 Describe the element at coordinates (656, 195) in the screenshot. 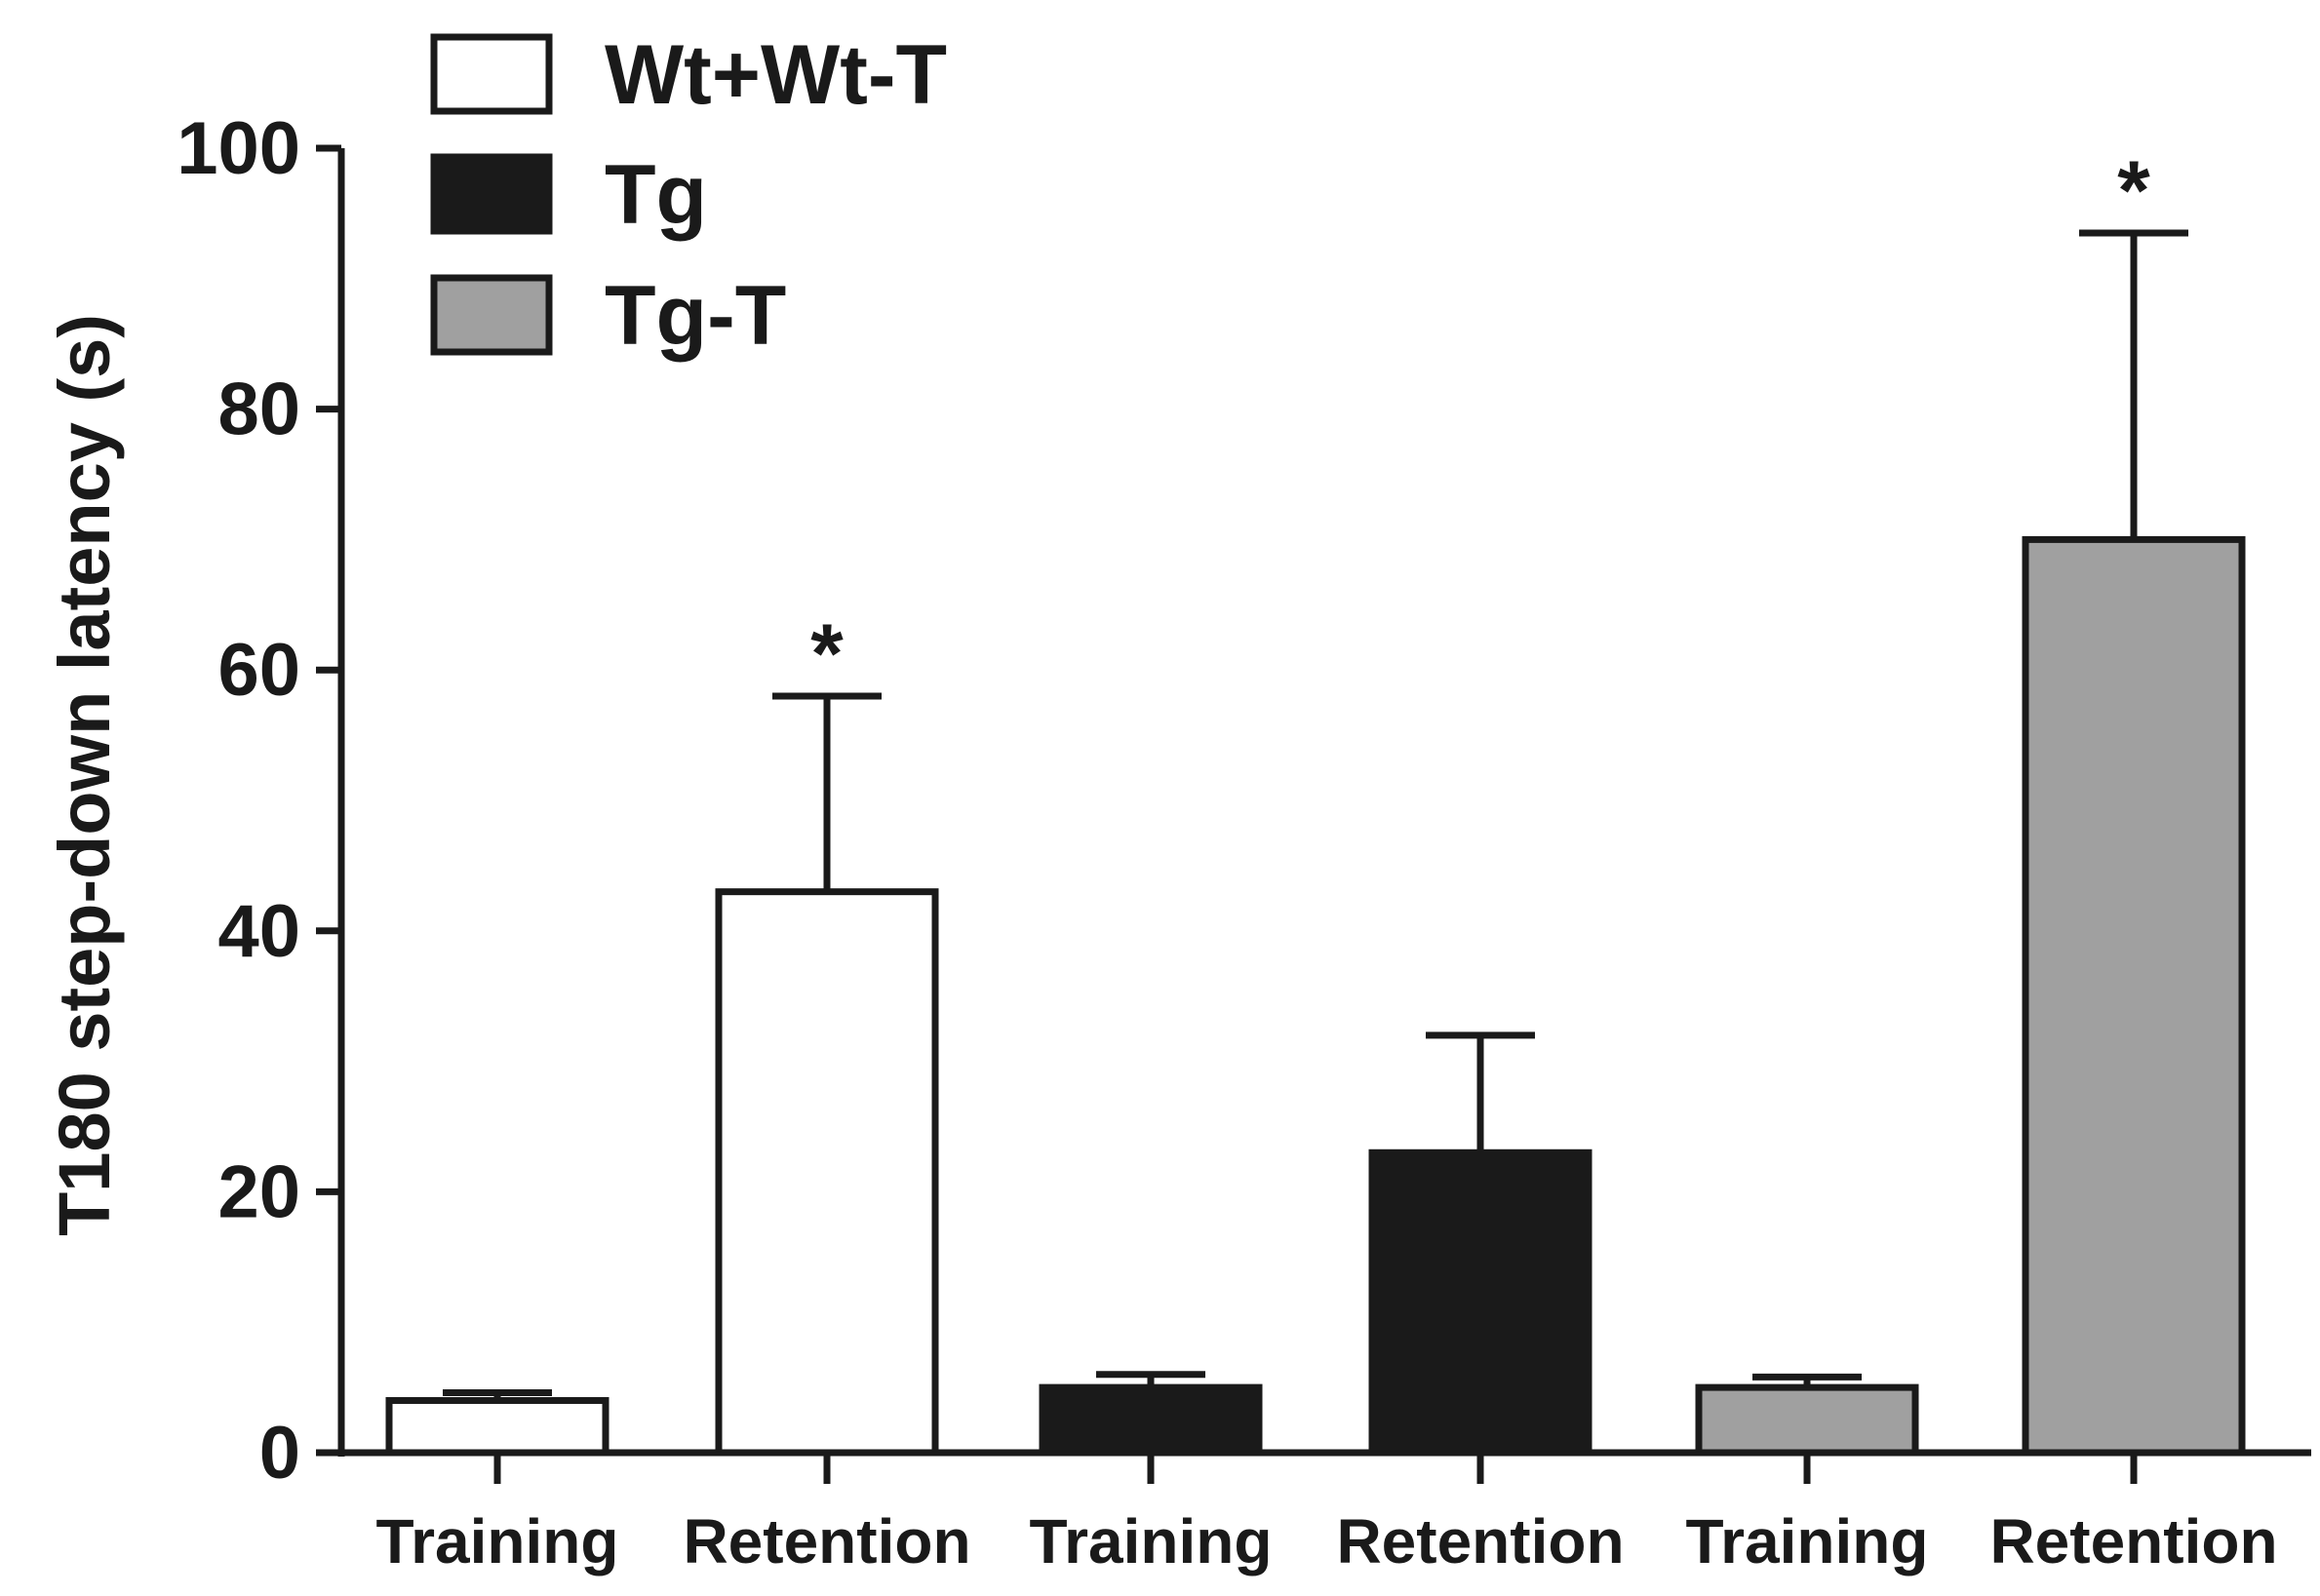

I see `legend-label: Tg` at that location.